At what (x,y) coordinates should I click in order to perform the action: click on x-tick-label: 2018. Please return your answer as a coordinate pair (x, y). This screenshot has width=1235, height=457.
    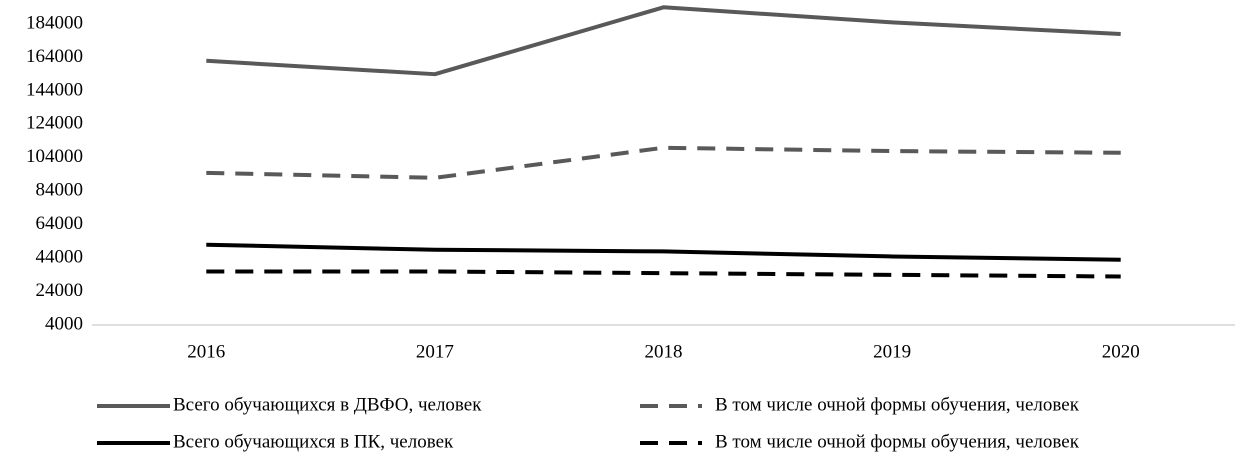
    Looking at the image, I should click on (664, 351).